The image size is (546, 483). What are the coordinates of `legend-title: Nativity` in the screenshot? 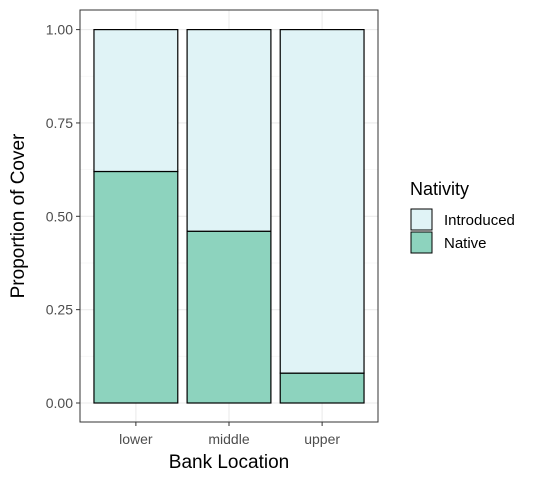 It's located at (439, 189).